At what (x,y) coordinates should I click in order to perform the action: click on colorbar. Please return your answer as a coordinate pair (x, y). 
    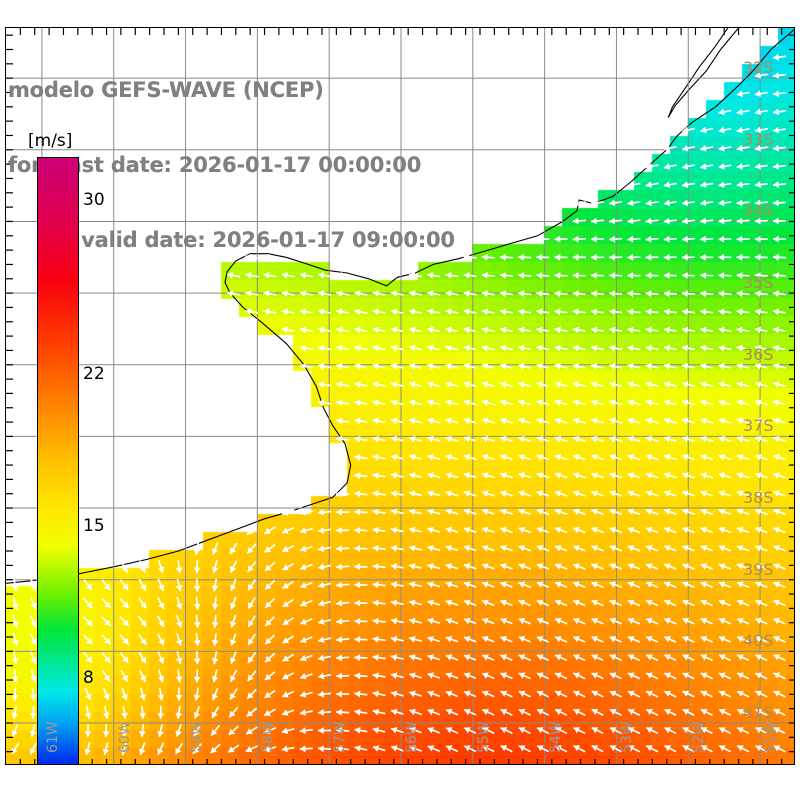
    Looking at the image, I should click on (58, 461).